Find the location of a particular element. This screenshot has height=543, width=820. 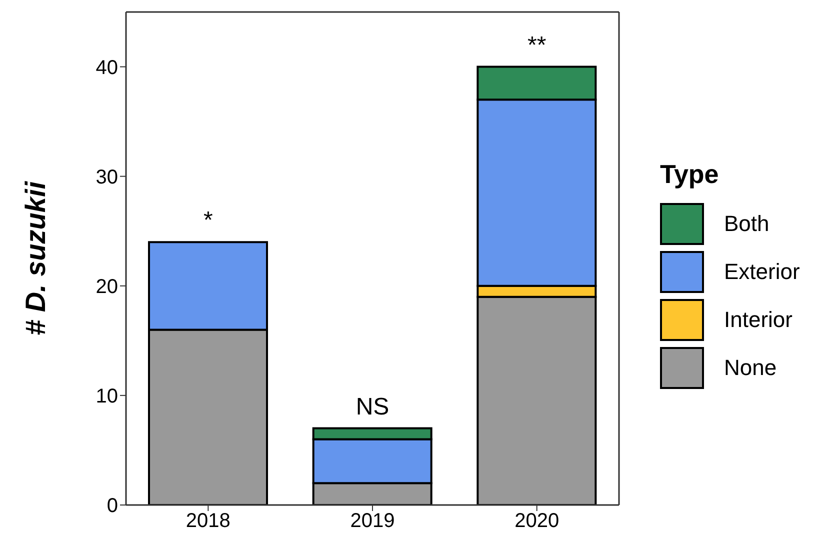

x-tick-label: 2019 is located at coordinates (372, 521).